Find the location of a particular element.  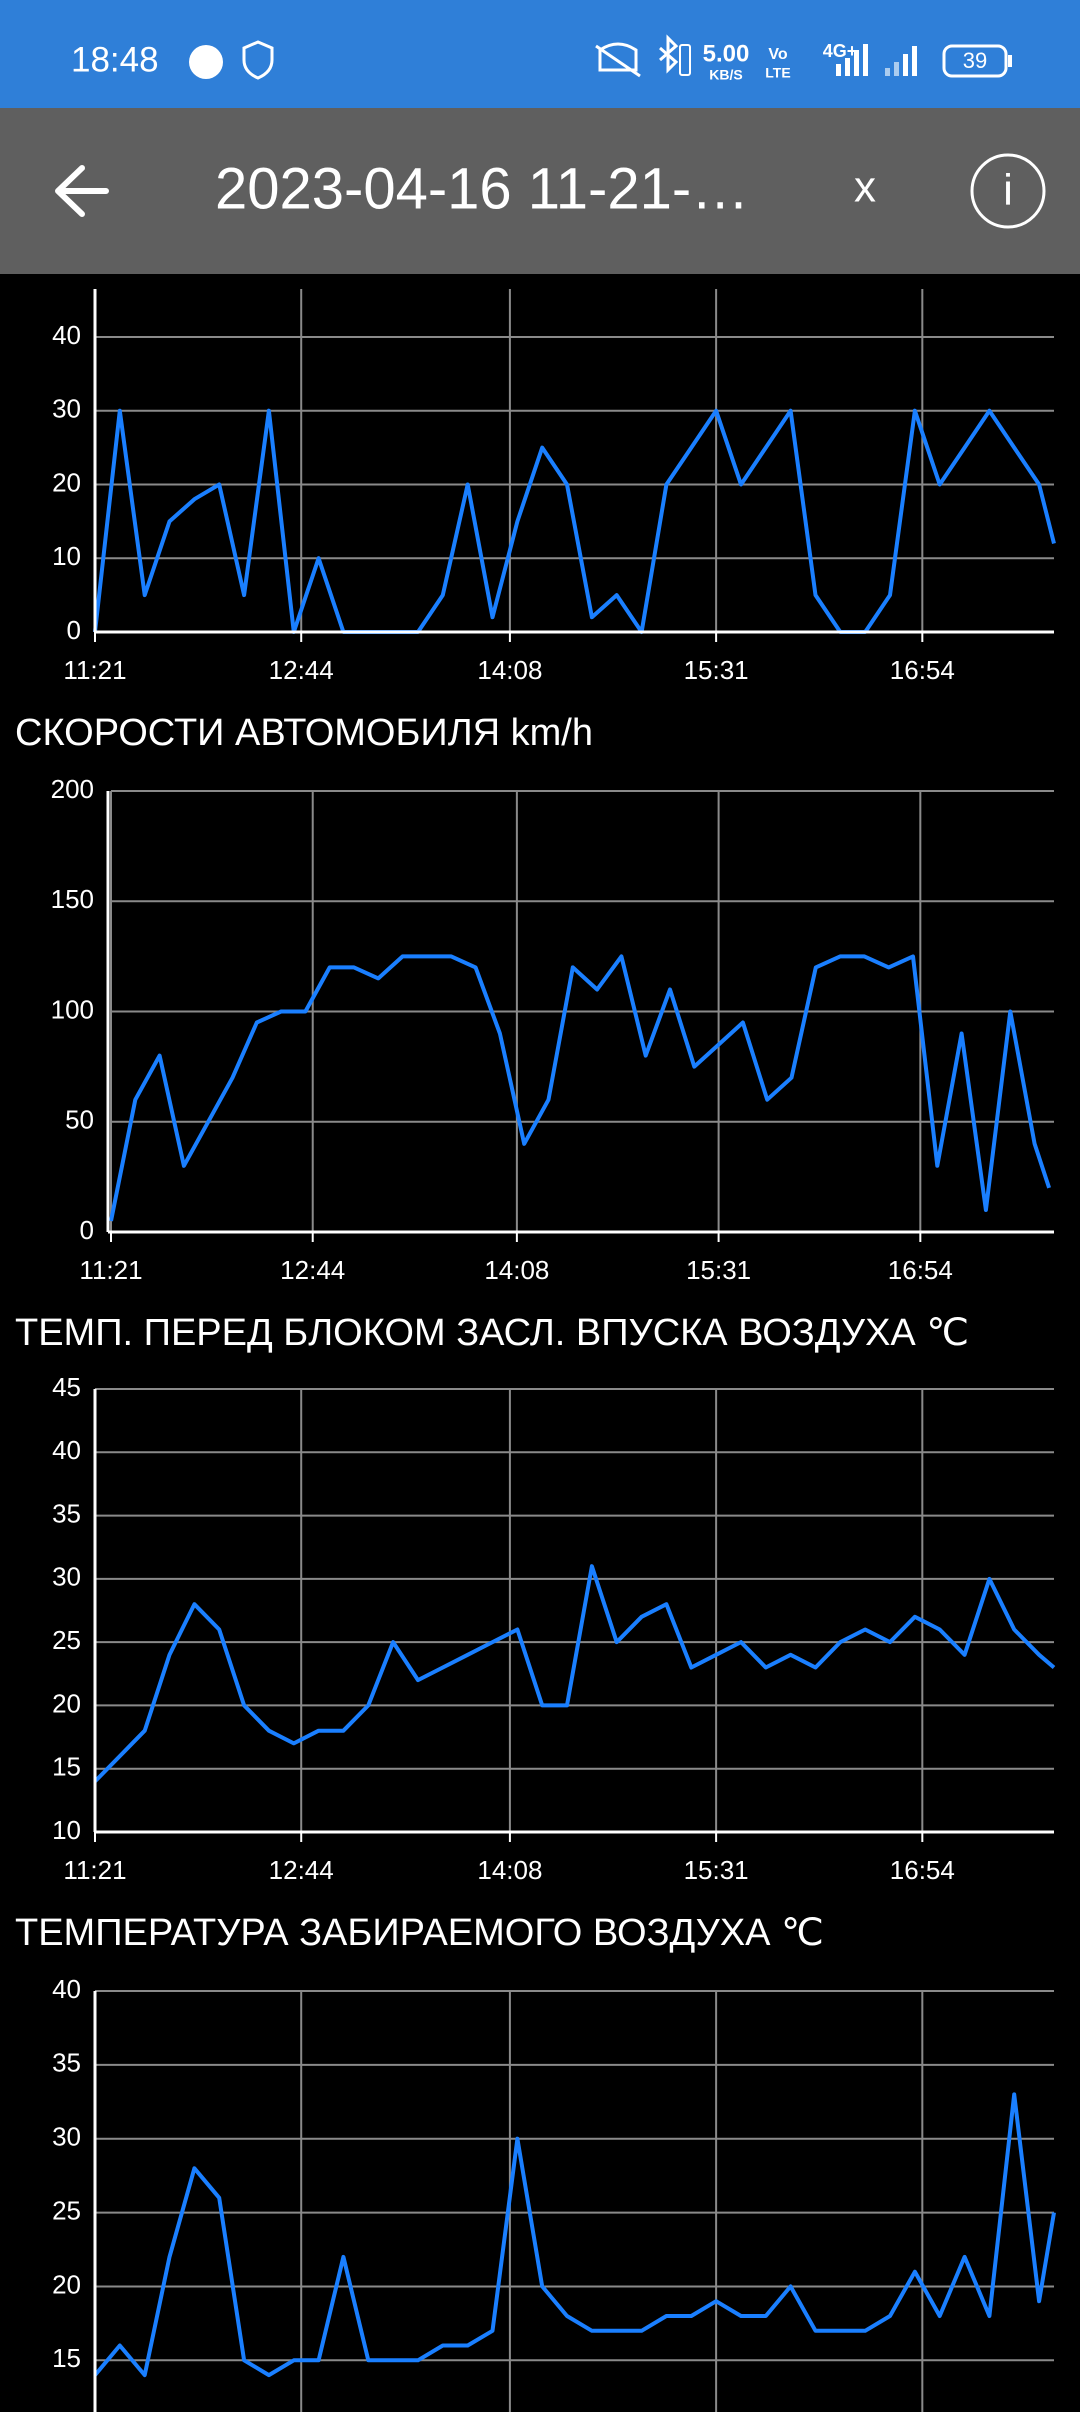

toolbar is located at coordinates (540, 191).